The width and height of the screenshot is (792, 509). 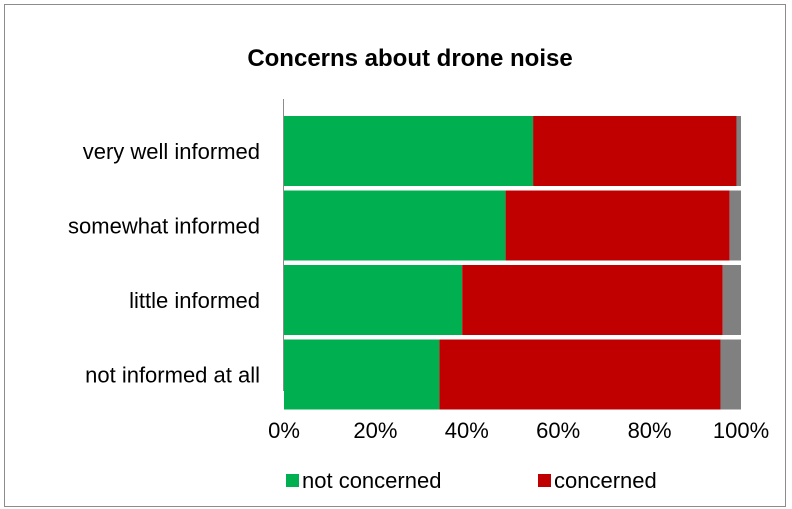 I want to click on chart-title: Concerns about drone noise, so click(x=409, y=58).